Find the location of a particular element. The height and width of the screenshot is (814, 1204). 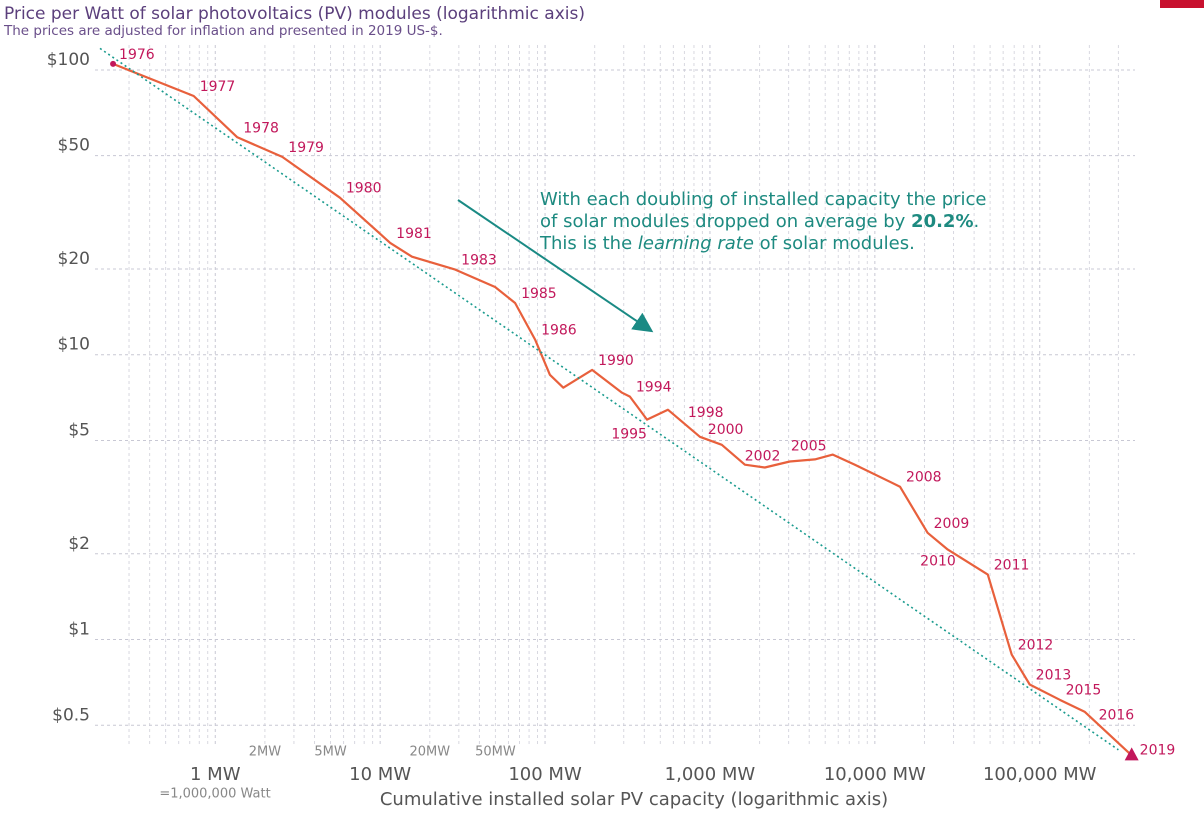

y-tick-label: $0.5 is located at coordinates (71, 715).